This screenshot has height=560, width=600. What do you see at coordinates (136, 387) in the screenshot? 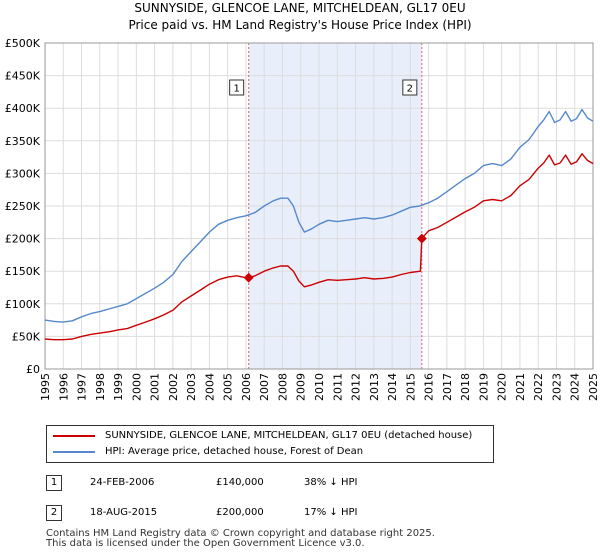
I see `x-tick-label: 2000` at bounding box center [136, 387].